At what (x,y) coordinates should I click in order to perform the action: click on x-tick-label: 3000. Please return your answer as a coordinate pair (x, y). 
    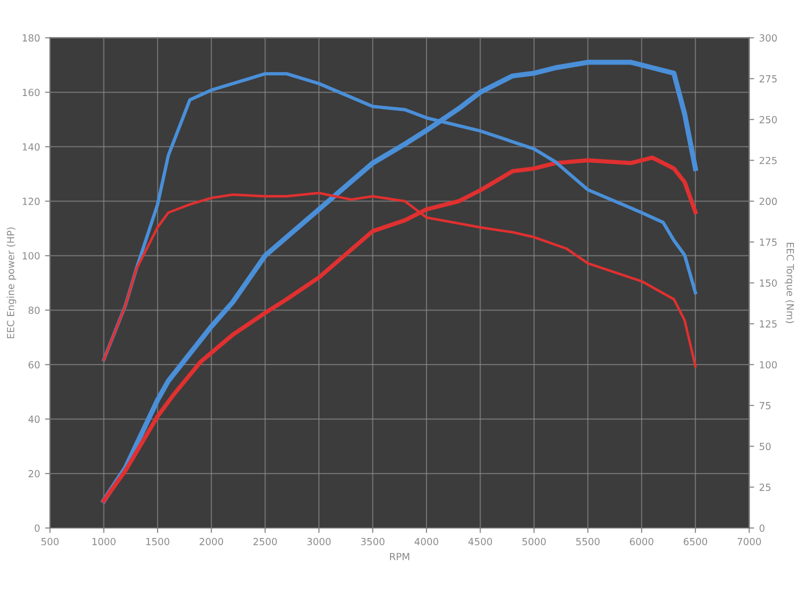
    Looking at the image, I should click on (319, 542).